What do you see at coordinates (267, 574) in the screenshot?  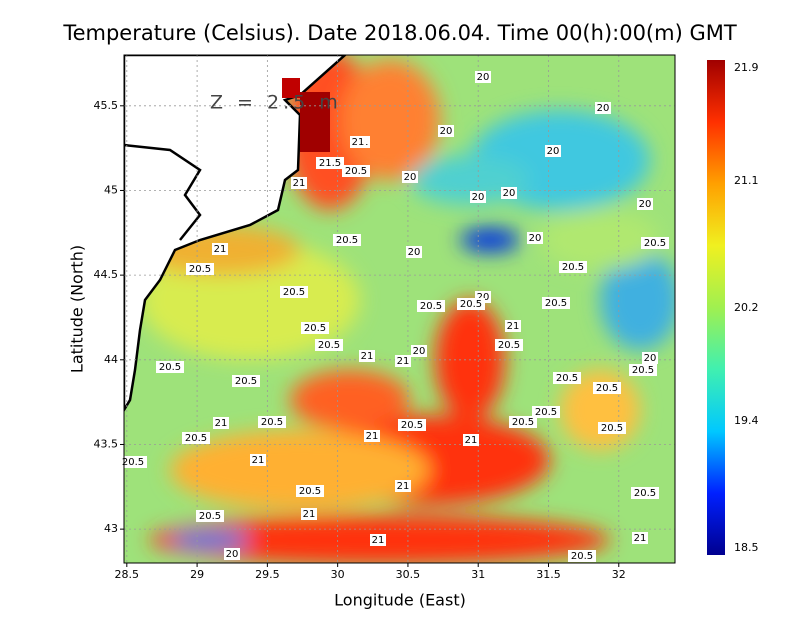 I see `x-tick-label: 29.5` at bounding box center [267, 574].